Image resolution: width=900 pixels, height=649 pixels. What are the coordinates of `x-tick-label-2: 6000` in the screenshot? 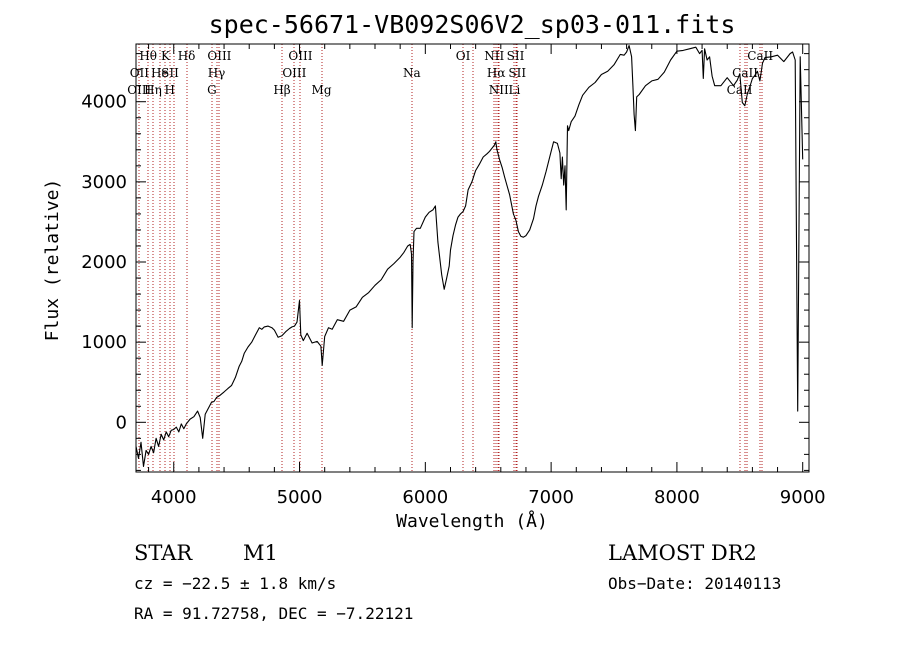 It's located at (425, 497).